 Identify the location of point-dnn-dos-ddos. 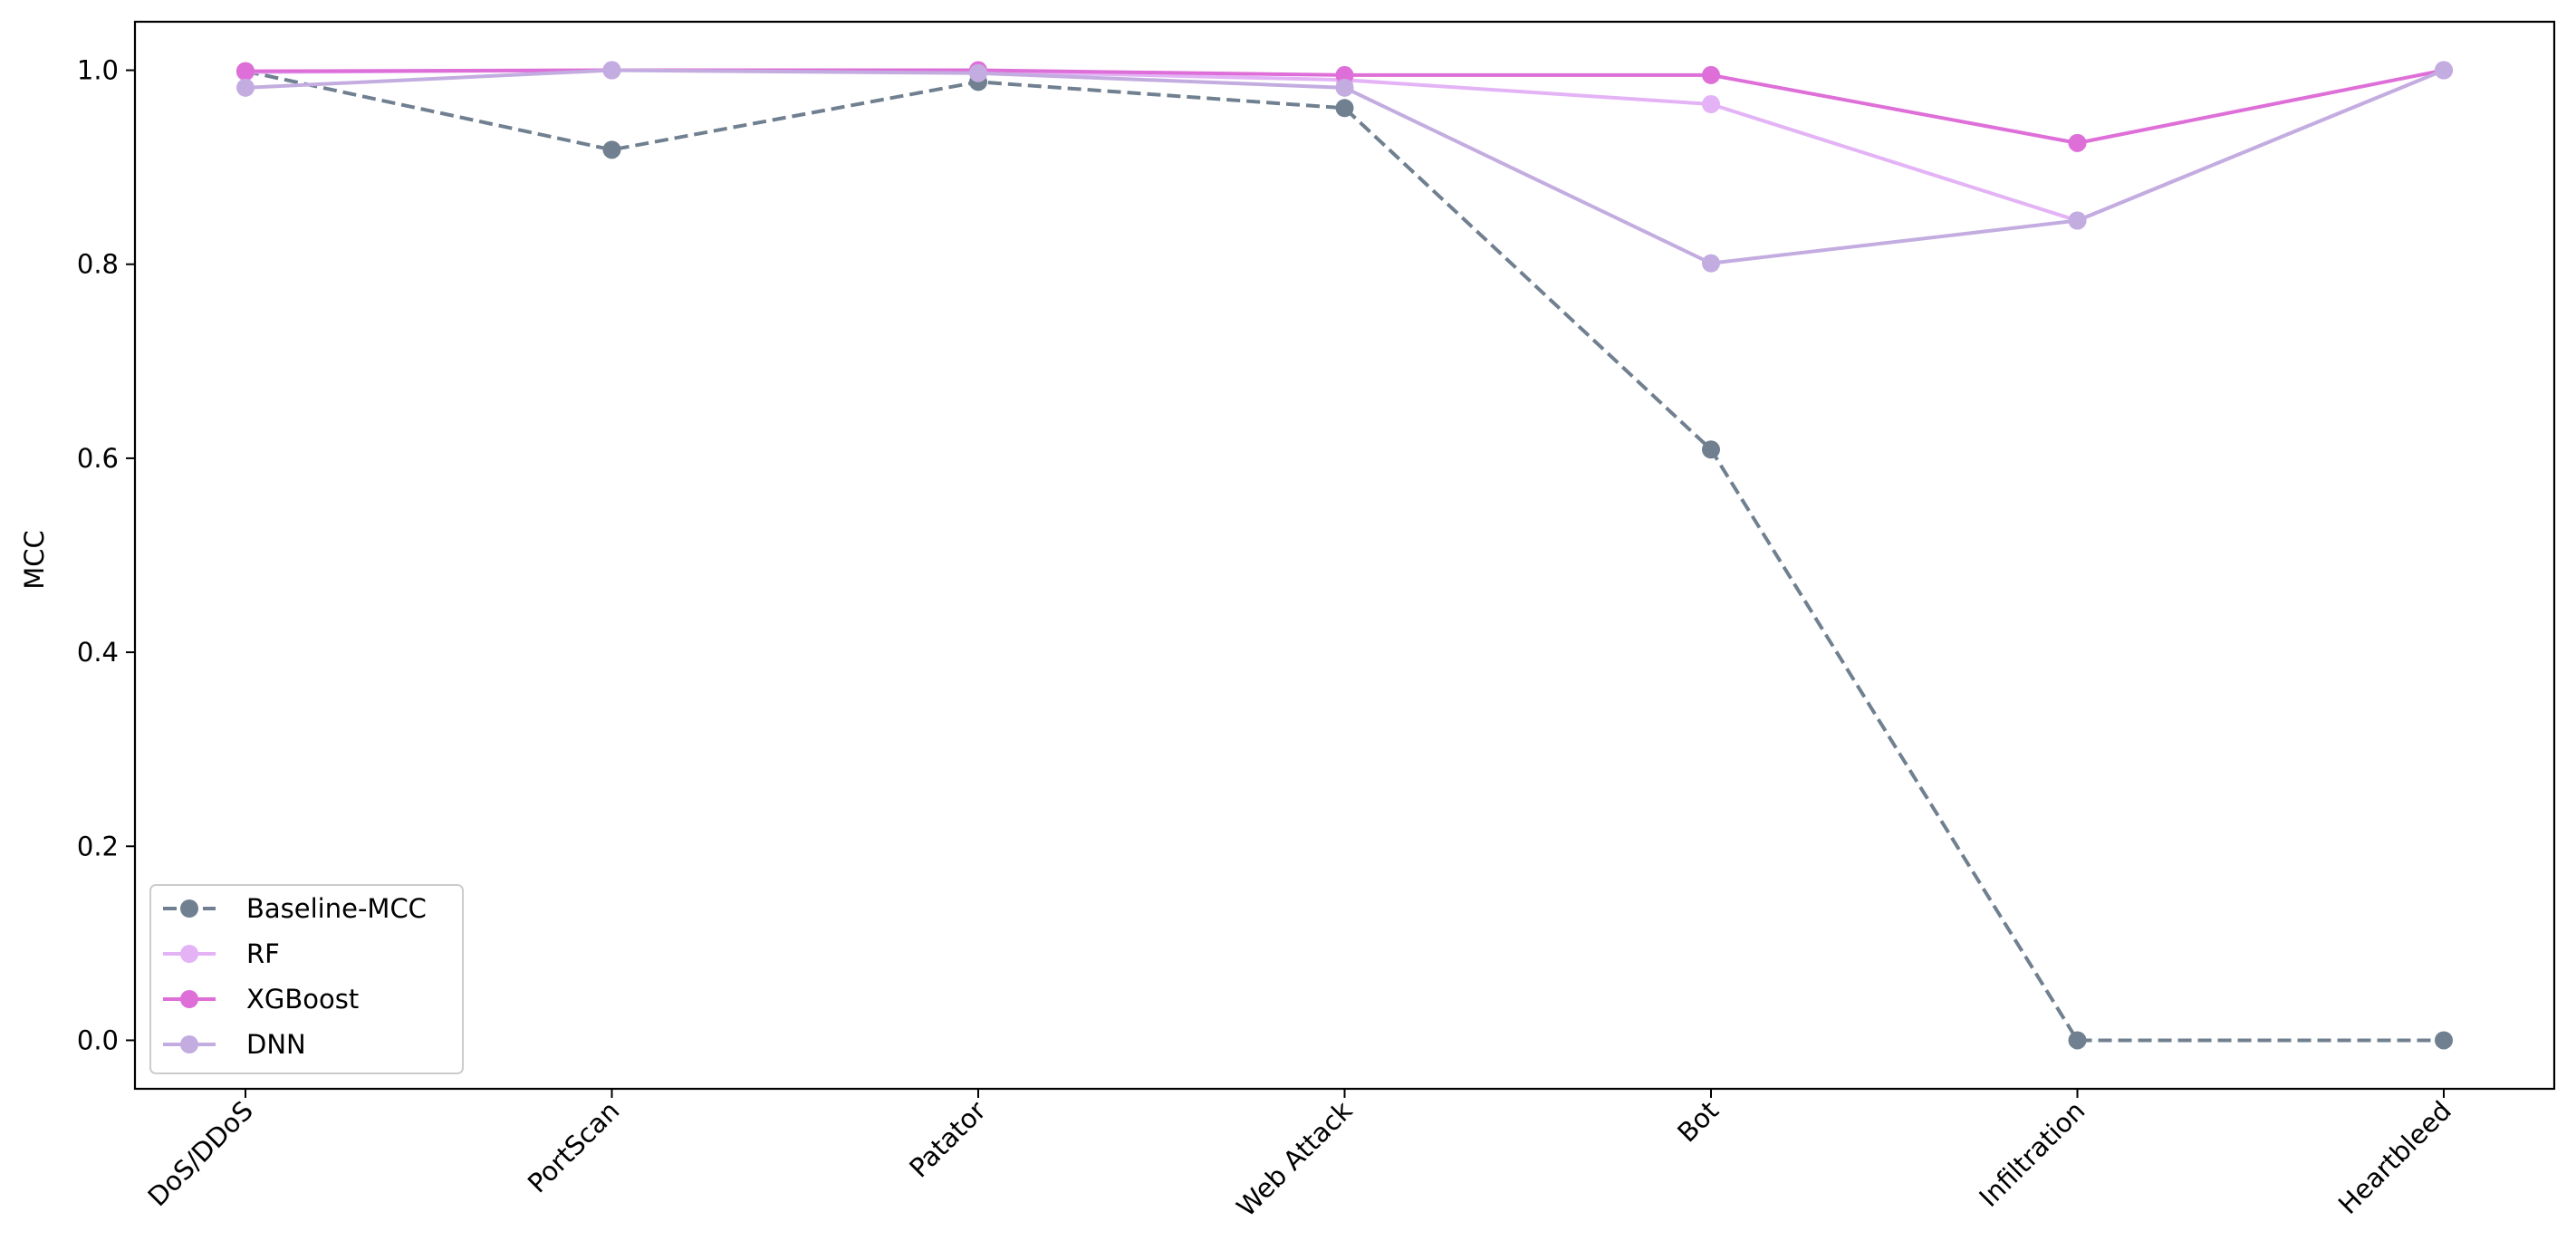
(245, 87).